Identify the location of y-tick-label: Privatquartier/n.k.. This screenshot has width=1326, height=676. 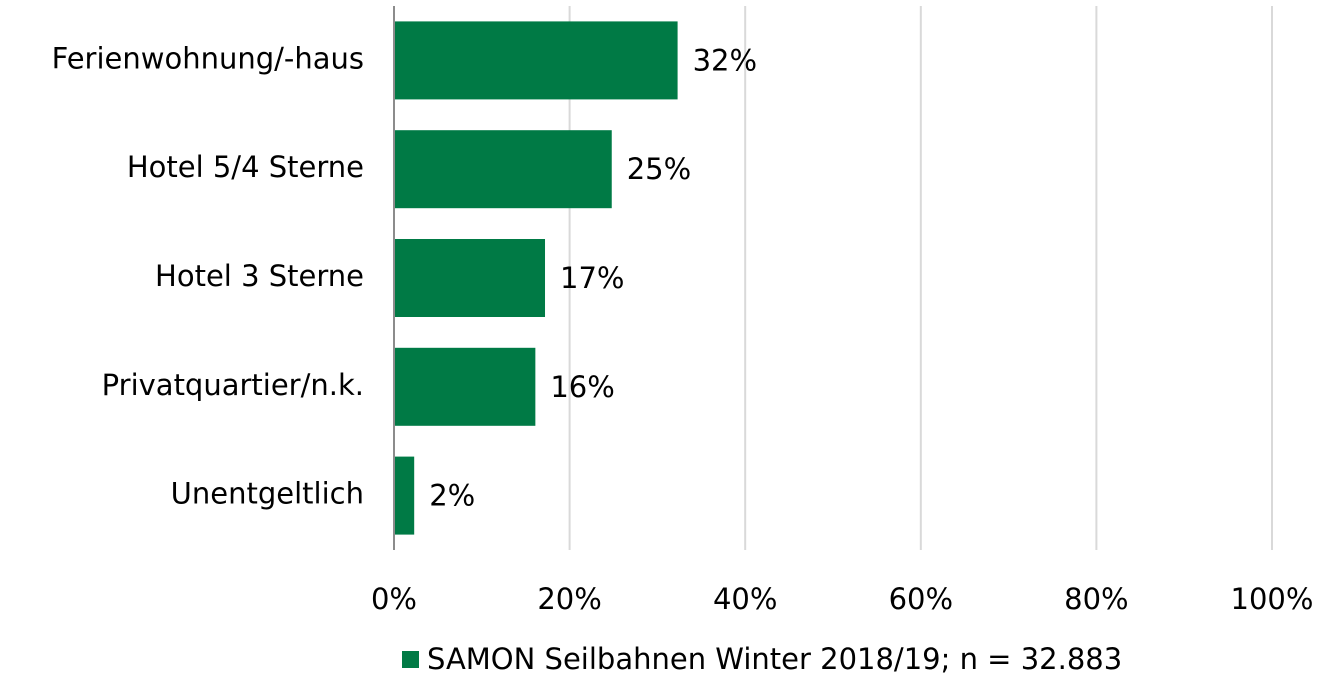
(233, 385).